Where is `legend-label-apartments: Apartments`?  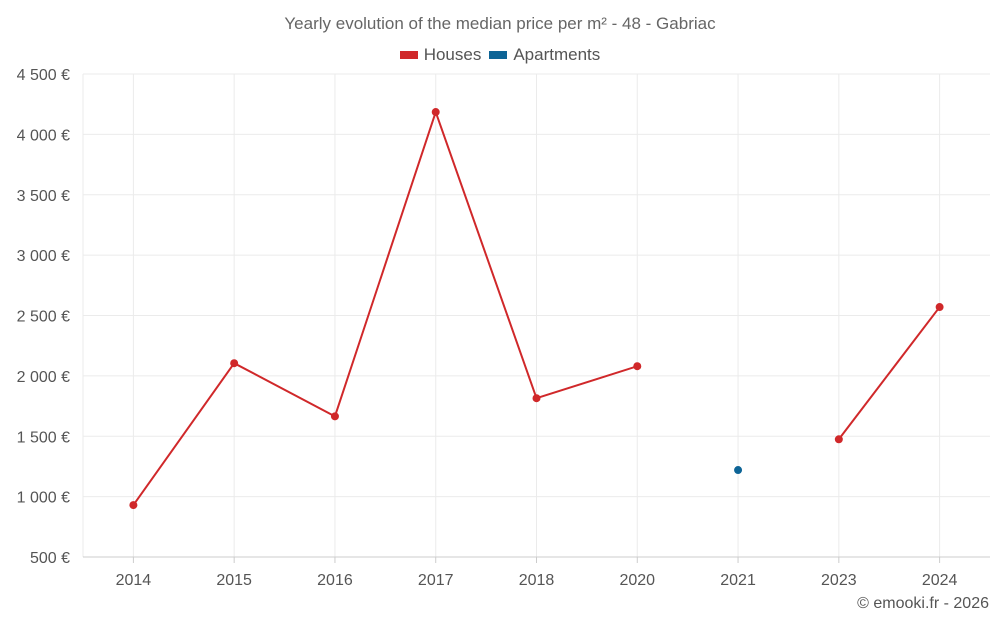 legend-label-apartments: Apartments is located at coordinates (557, 54).